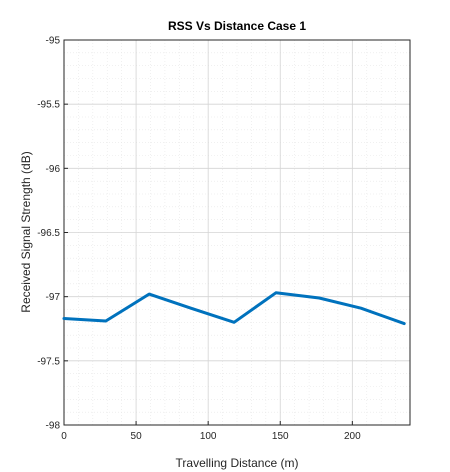 This screenshot has height=472, width=450. What do you see at coordinates (53, 297) in the screenshot?
I see `y-tick-label: -97` at bounding box center [53, 297].